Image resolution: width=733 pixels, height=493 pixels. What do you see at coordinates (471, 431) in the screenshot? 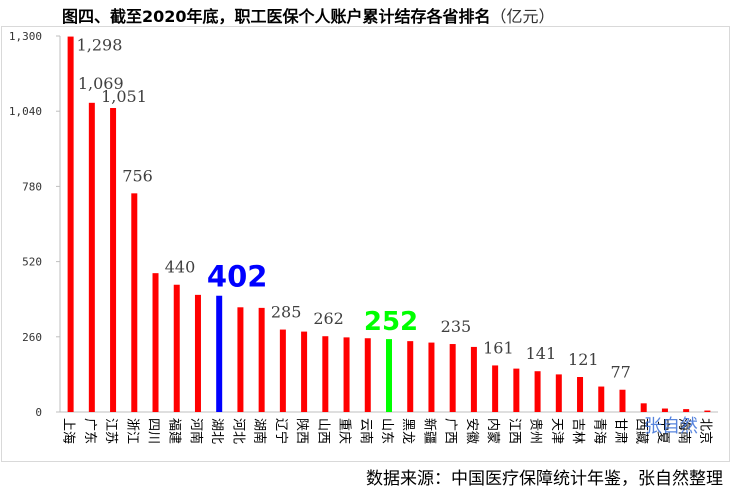
I see `x-tick-label: 安徽` at bounding box center [471, 431].